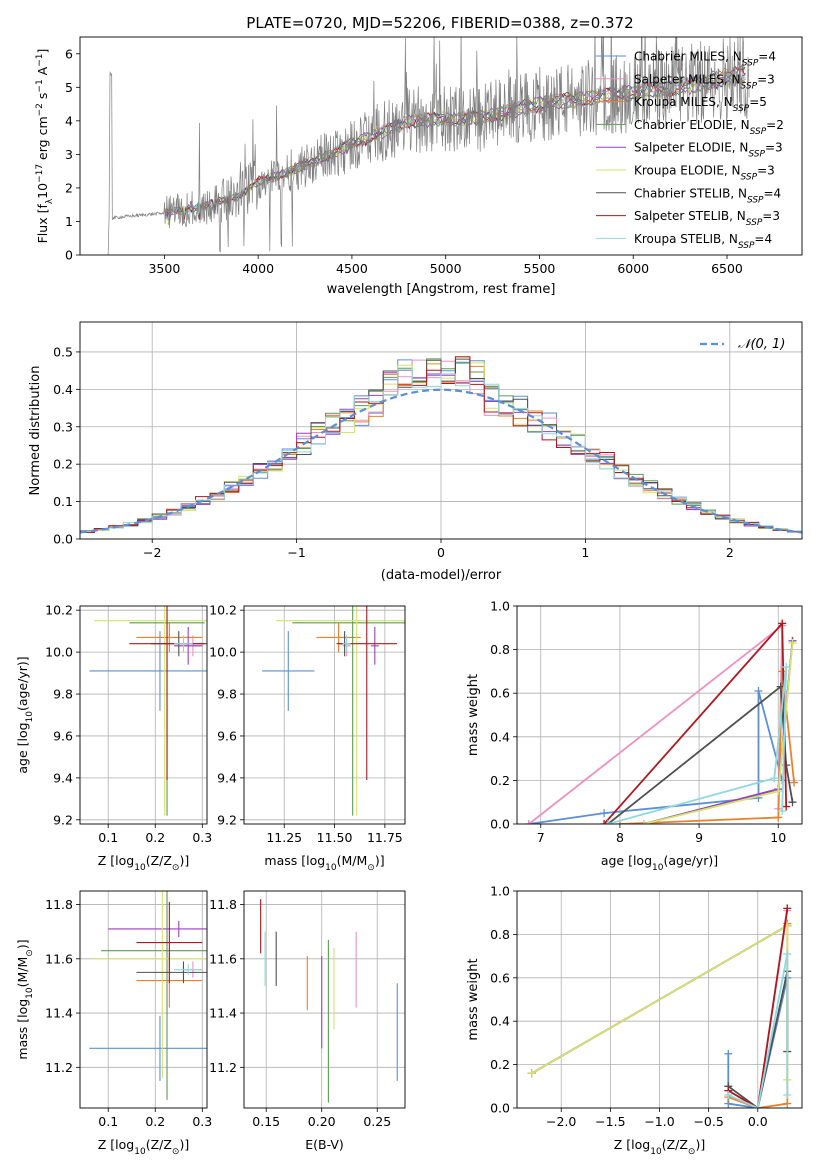  What do you see at coordinates (441, 289) in the screenshot?
I see `x-axis-label: wavelength [Angstrom, rest frame]` at bounding box center [441, 289].